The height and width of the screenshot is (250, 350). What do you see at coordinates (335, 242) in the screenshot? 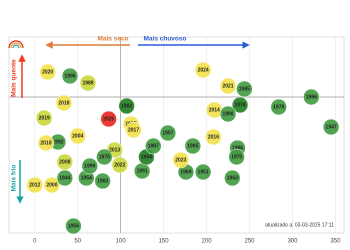
I see `x-tick-label: 350` at bounding box center [335, 242].